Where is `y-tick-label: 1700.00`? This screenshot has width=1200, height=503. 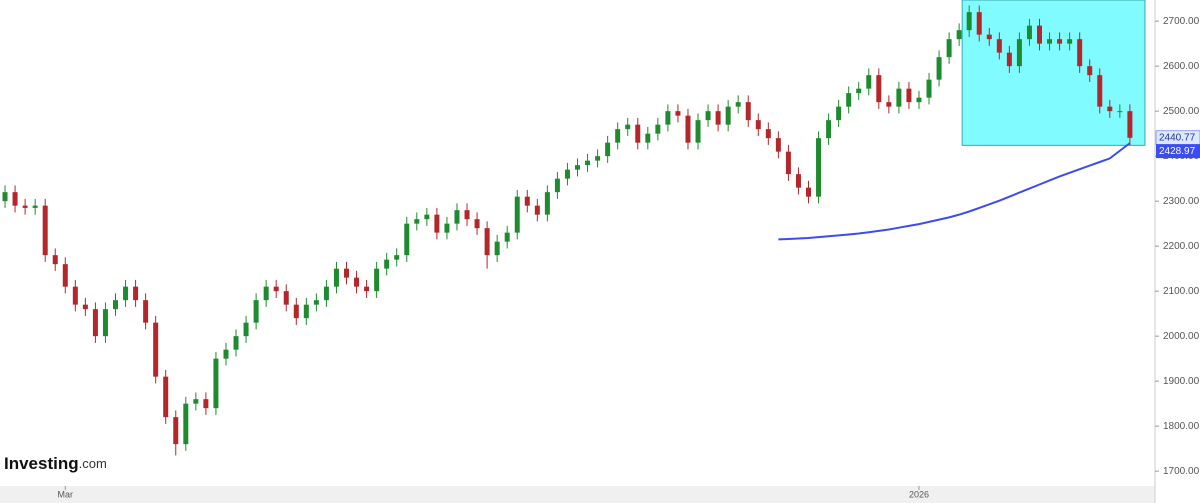 y-tick-label: 1700.00 is located at coordinates (1181, 471).